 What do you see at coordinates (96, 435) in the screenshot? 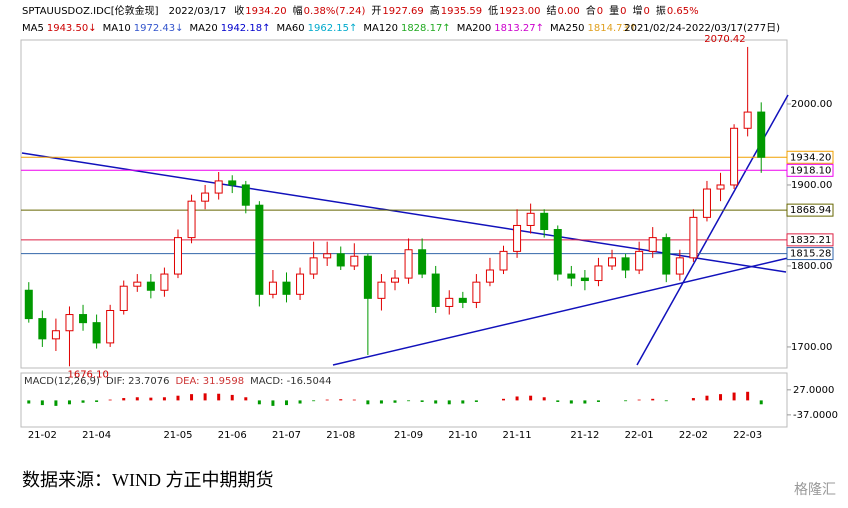
I see `x-tick-label: 21-04` at bounding box center [96, 435].